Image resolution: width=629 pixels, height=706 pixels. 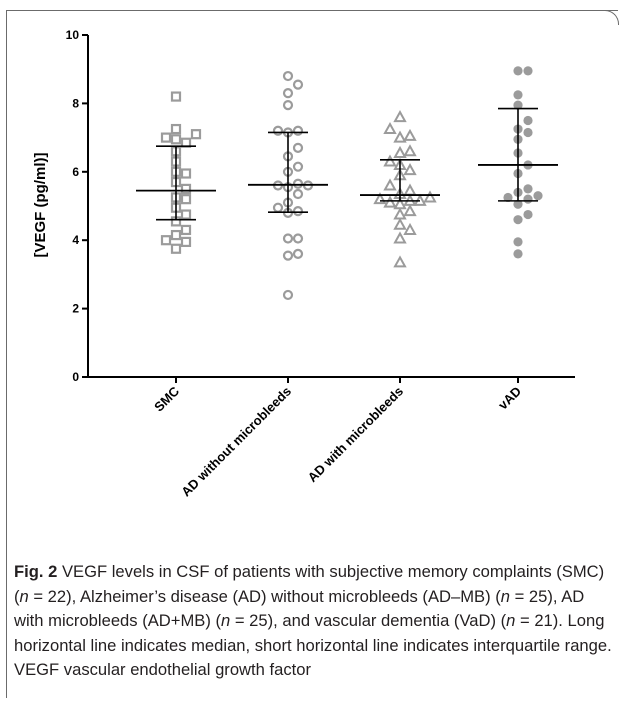 What do you see at coordinates (75, 172) in the screenshot?
I see `y-tick-label: 6` at bounding box center [75, 172].